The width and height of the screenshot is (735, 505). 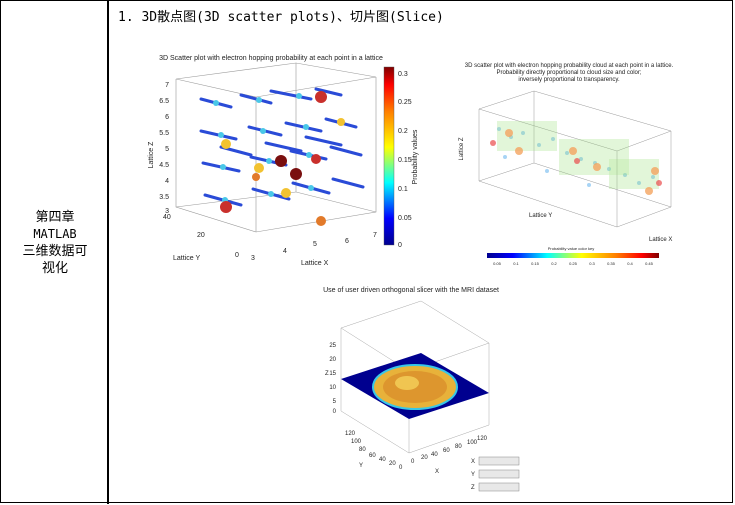 I want to click on scatter-colorbar-ticks: 0.3 0.25 0.2 0.15 0.1 0.05 0, so click(x=405, y=160).